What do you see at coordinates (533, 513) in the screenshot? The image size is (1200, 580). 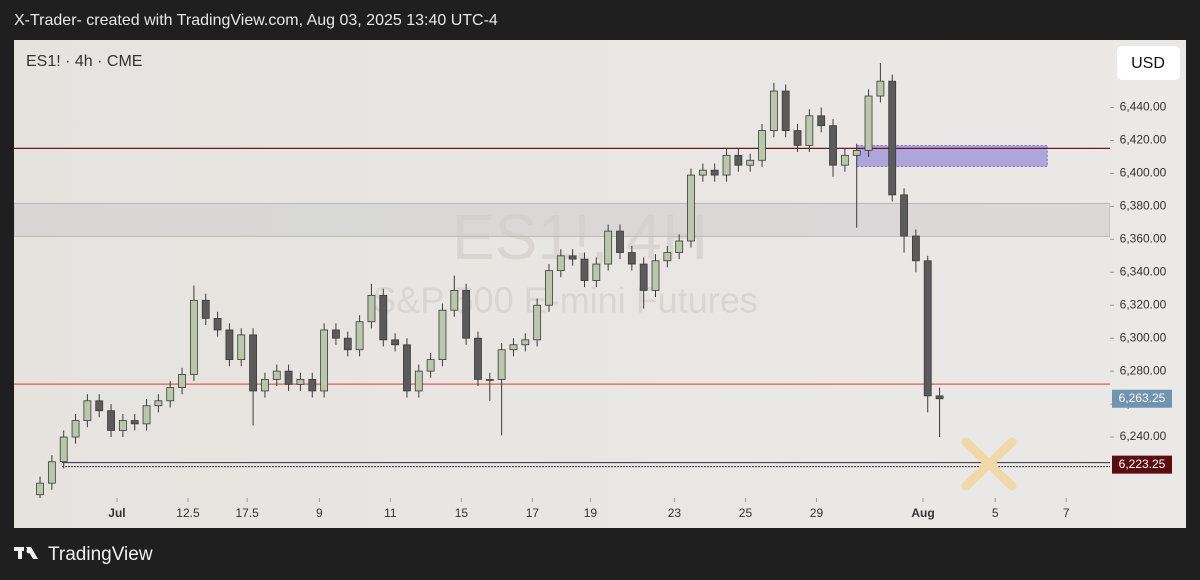 I see `x-tick-label: 17` at bounding box center [533, 513].